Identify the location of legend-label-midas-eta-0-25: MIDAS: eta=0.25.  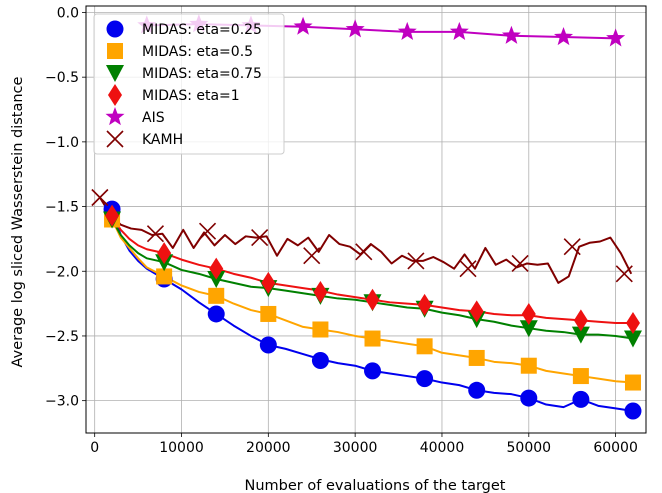
(202, 30).